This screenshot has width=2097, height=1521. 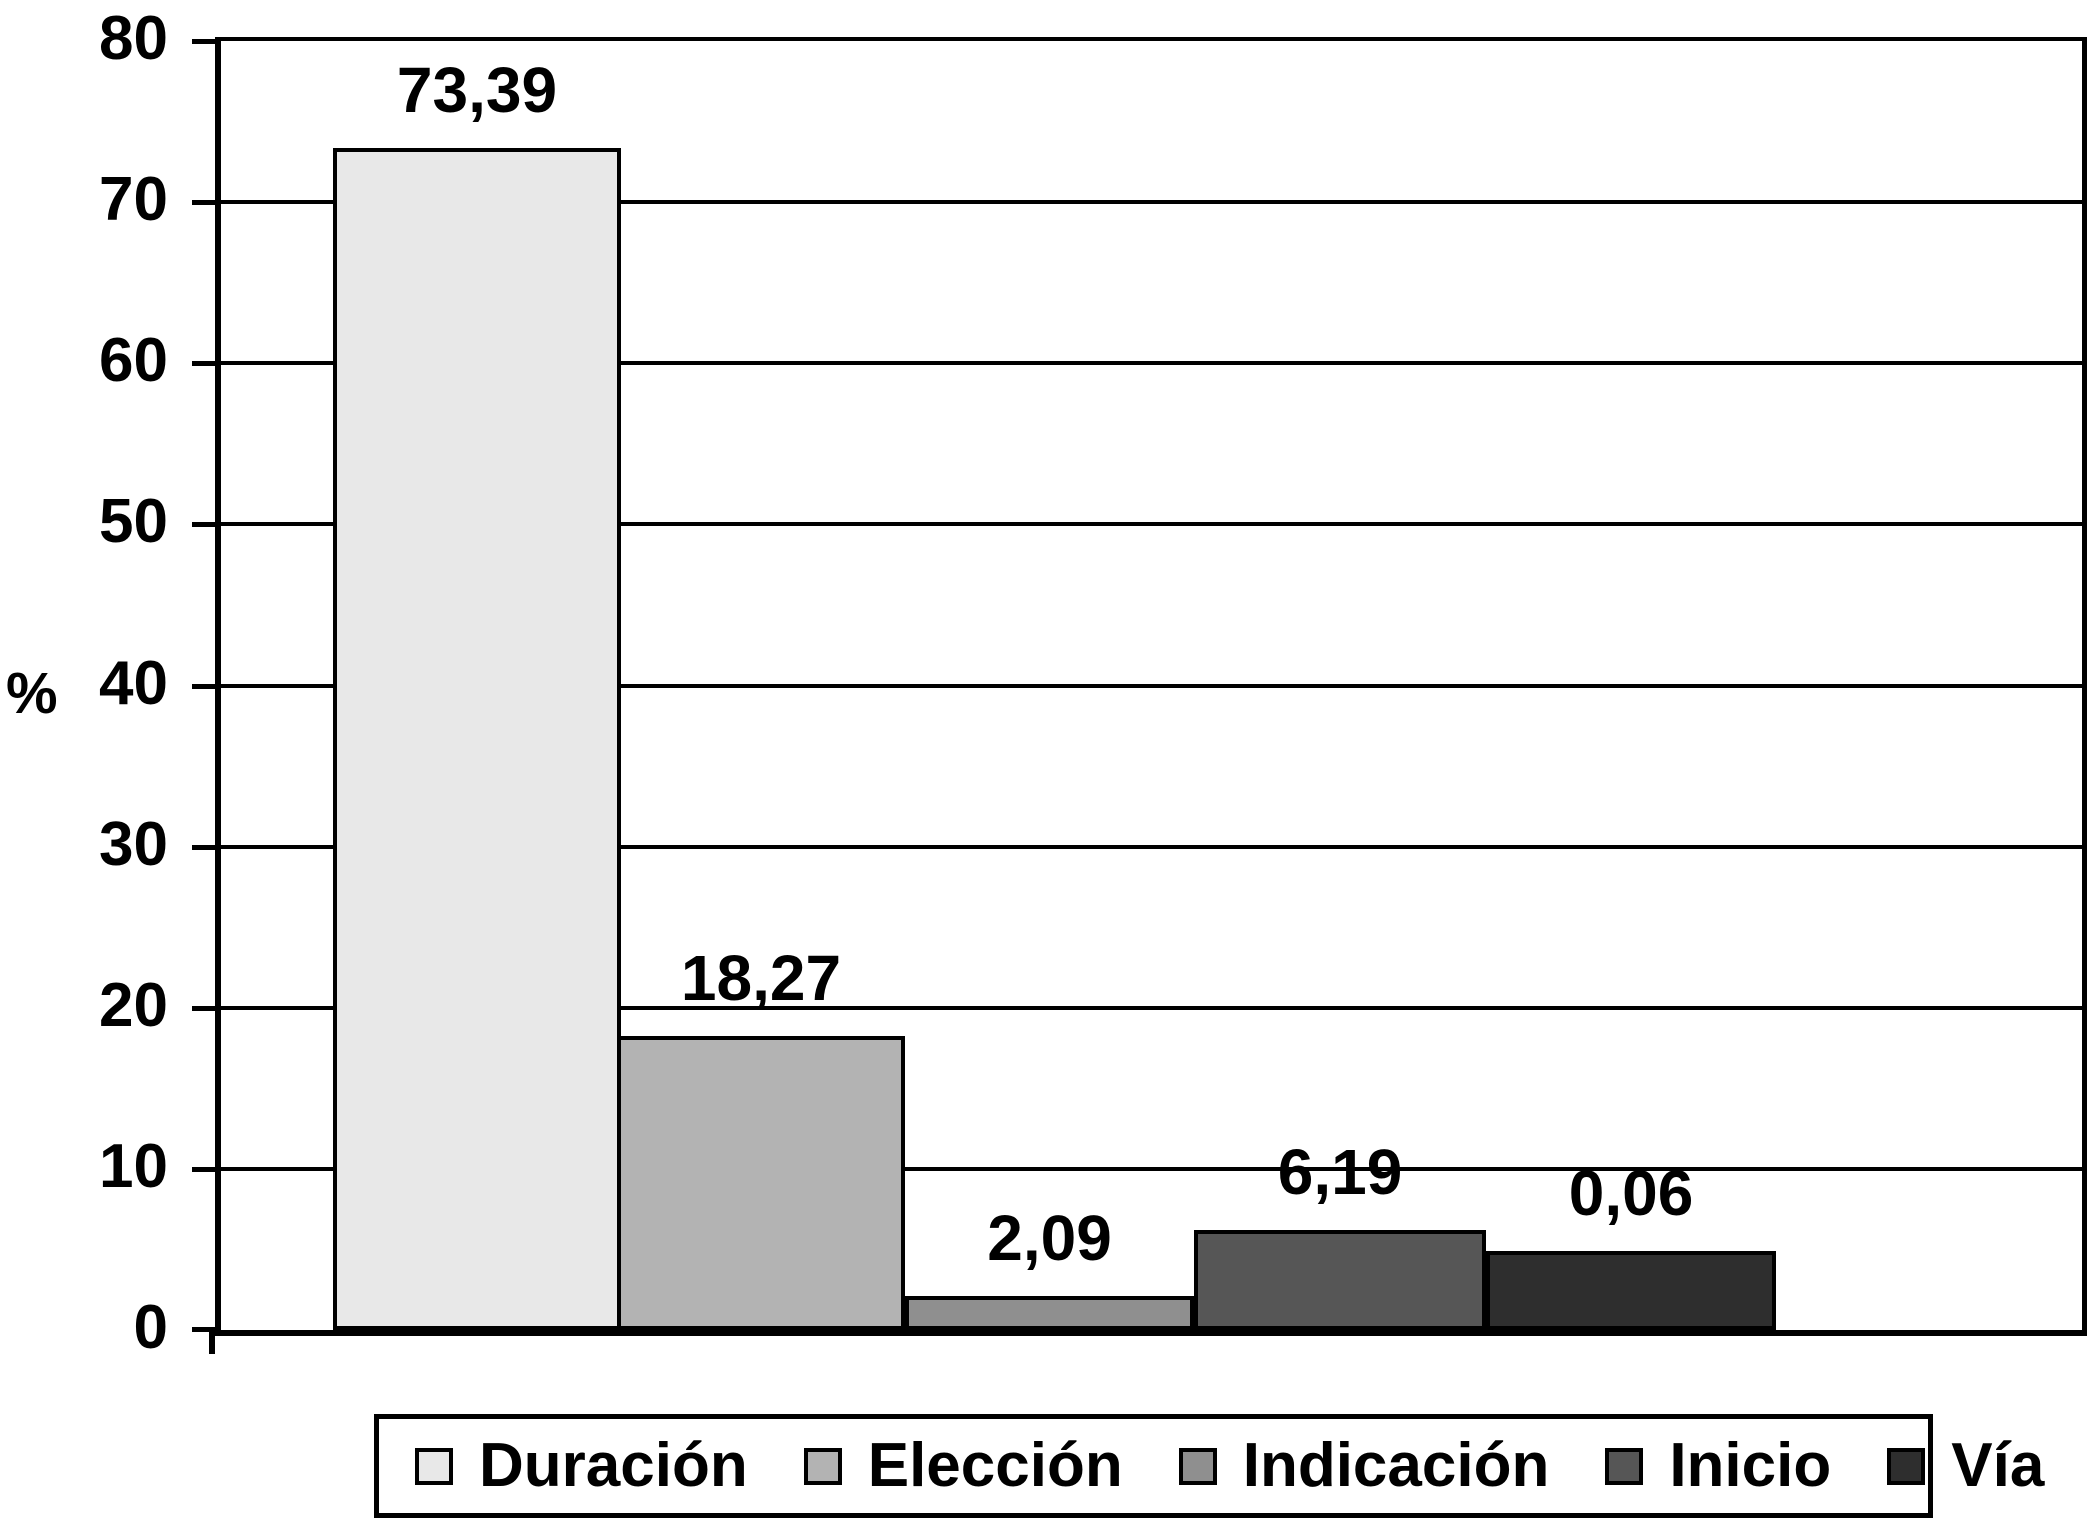 What do you see at coordinates (477, 89) in the screenshot?
I see `value-label-duracion: 73,39` at bounding box center [477, 89].